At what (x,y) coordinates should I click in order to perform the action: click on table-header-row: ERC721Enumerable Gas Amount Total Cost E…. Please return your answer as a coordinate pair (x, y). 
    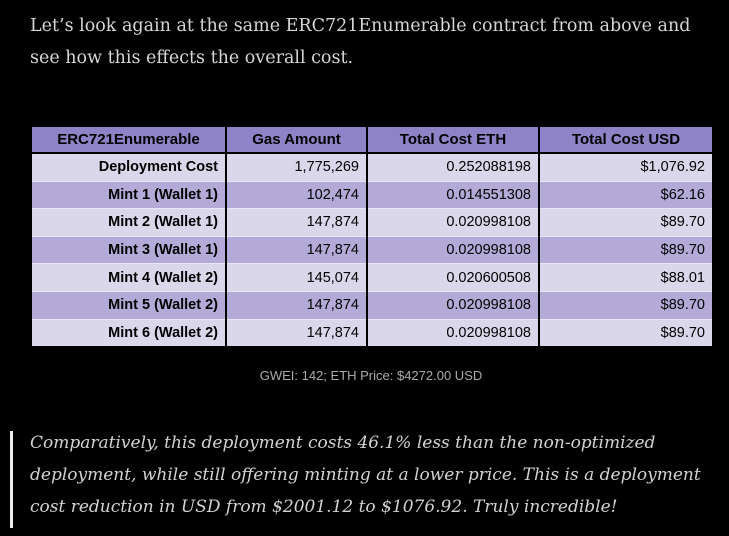
    Looking at the image, I should click on (372, 140).